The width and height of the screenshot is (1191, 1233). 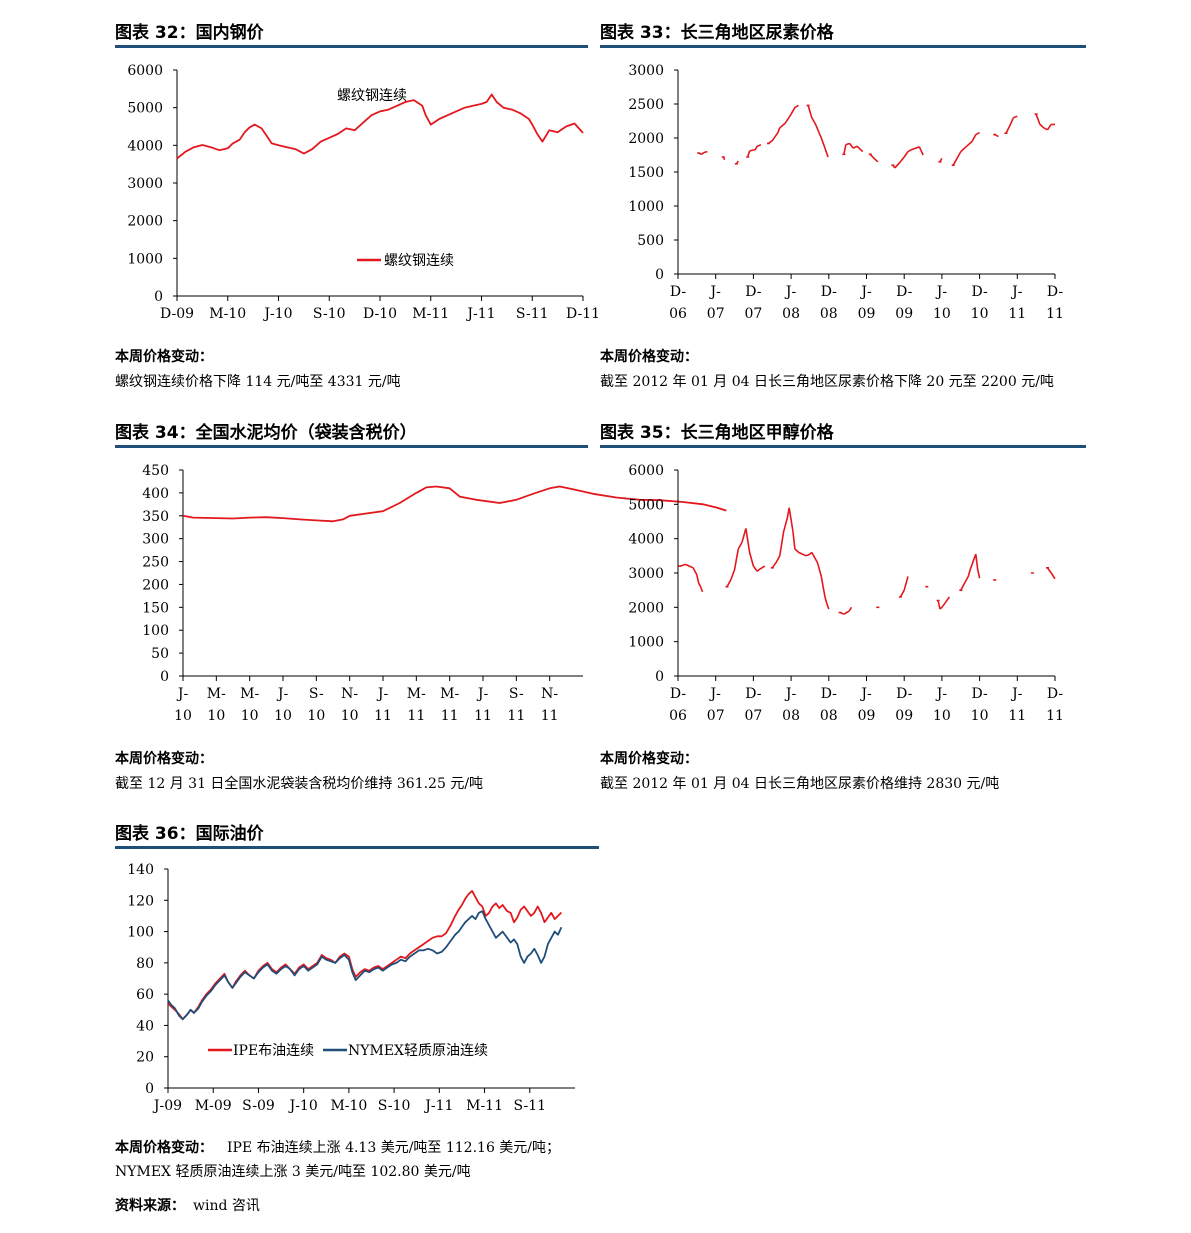 I want to click on y-tick-label: 140, so click(x=140, y=870).